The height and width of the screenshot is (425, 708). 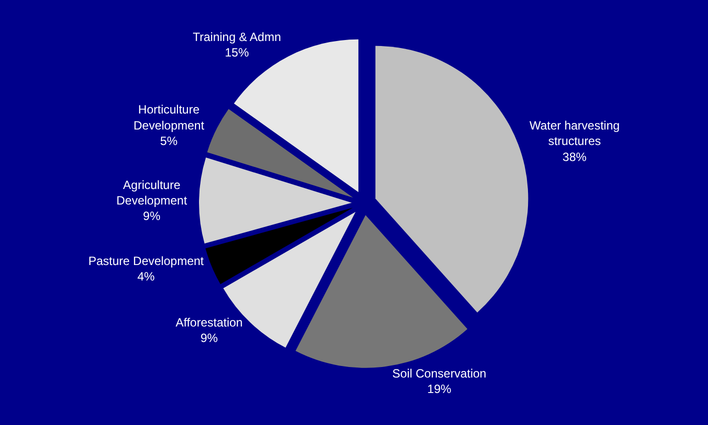 What do you see at coordinates (152, 193) in the screenshot?
I see `slice-label: Agriculture Development` at bounding box center [152, 193].